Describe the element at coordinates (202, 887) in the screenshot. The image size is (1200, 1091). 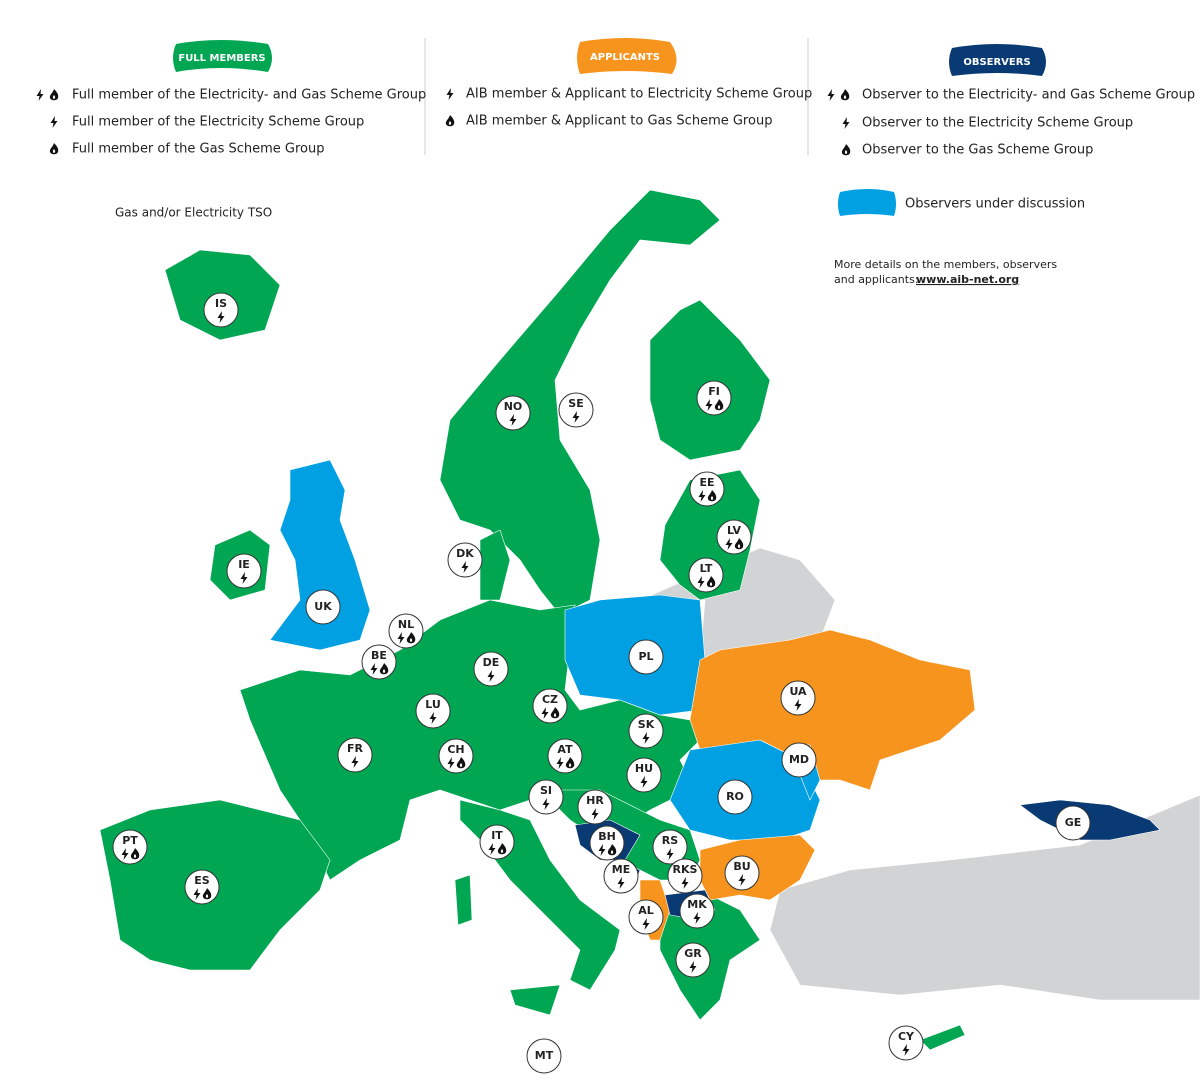
I see `country-marker: ES` at that location.